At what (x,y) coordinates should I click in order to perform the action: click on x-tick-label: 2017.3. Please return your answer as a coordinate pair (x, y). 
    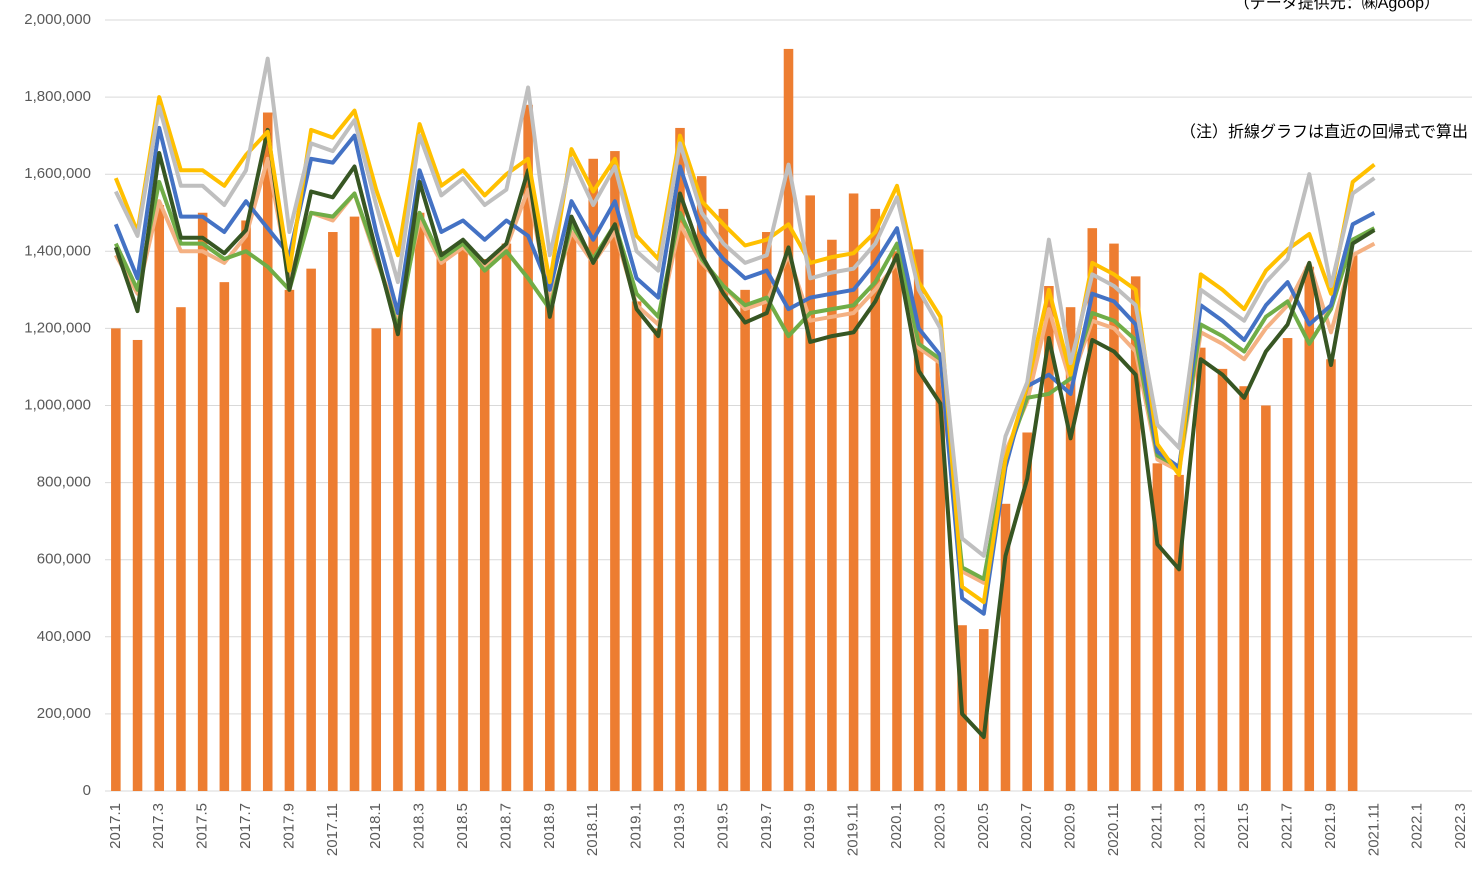
    Looking at the image, I should click on (158, 826).